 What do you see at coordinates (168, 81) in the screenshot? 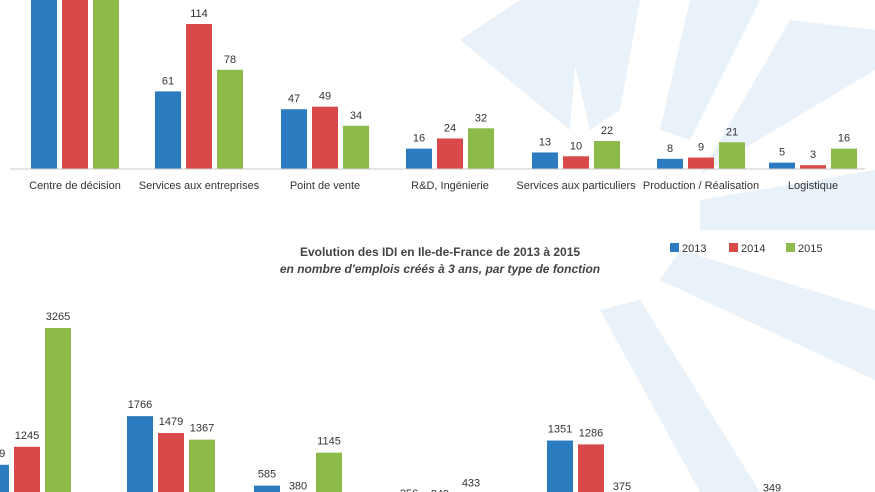
I see `data-label-2013-1: 61` at bounding box center [168, 81].